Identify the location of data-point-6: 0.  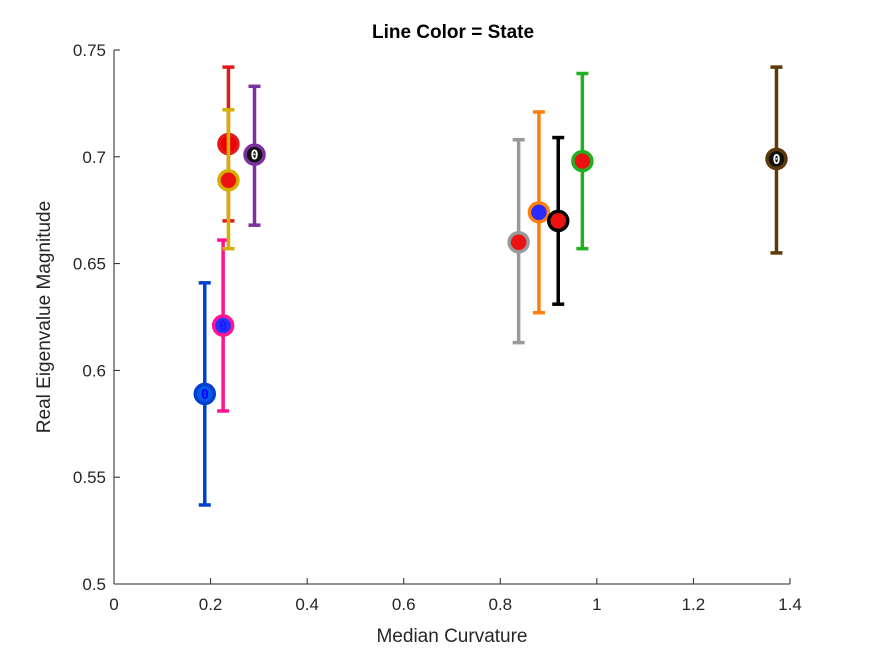
(518, 241).